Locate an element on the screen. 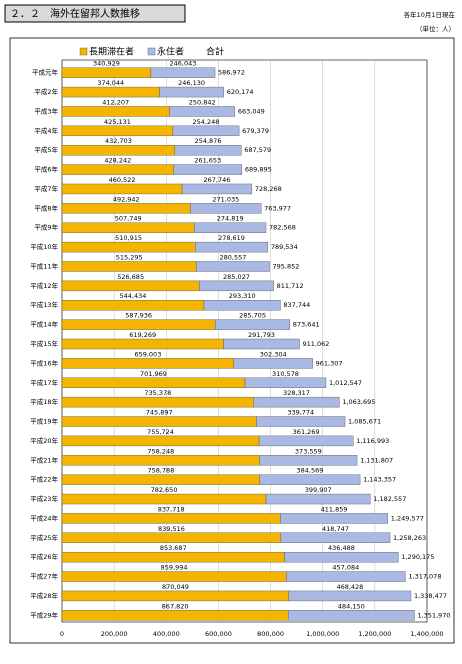  value-label: 374,044 is located at coordinates (110, 83).